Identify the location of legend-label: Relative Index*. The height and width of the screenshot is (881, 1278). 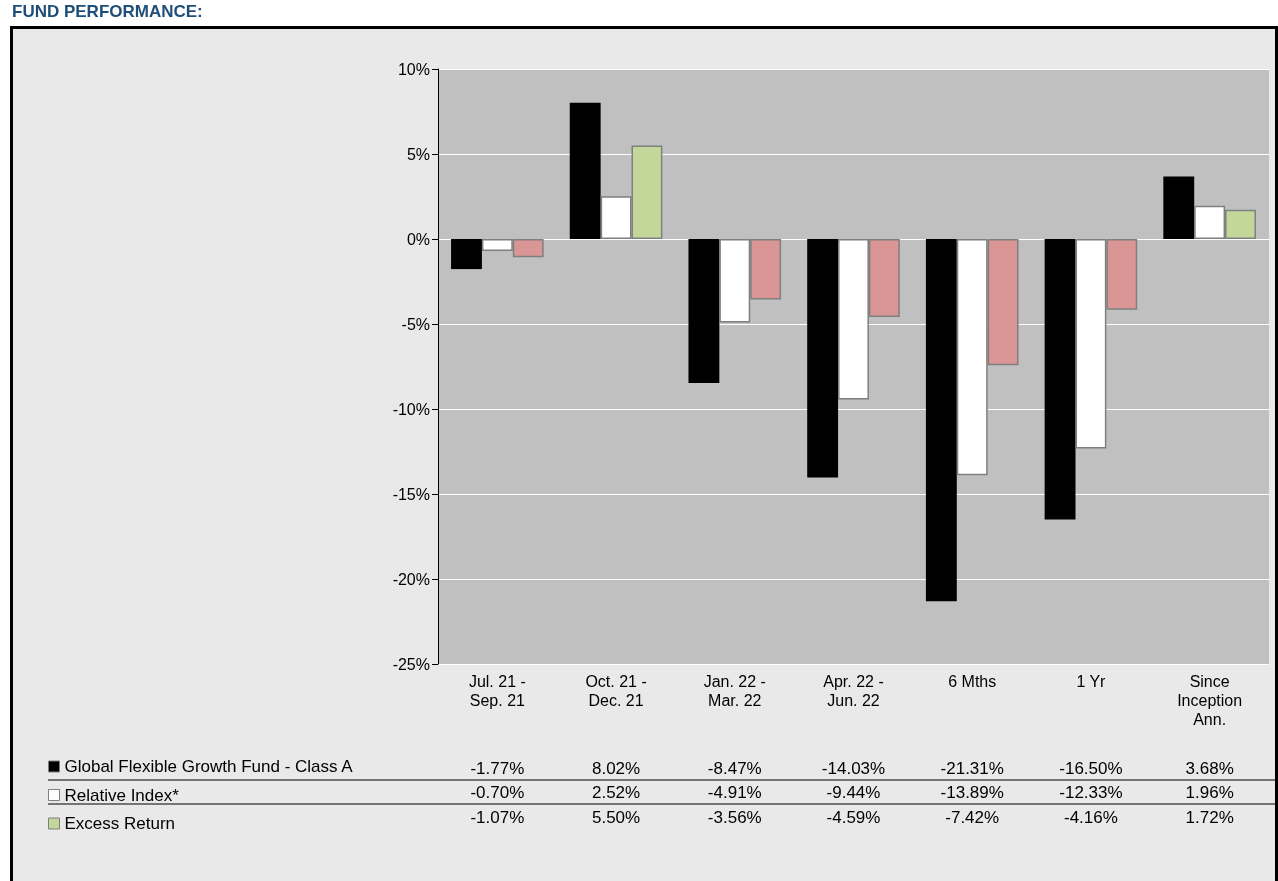
(122, 795).